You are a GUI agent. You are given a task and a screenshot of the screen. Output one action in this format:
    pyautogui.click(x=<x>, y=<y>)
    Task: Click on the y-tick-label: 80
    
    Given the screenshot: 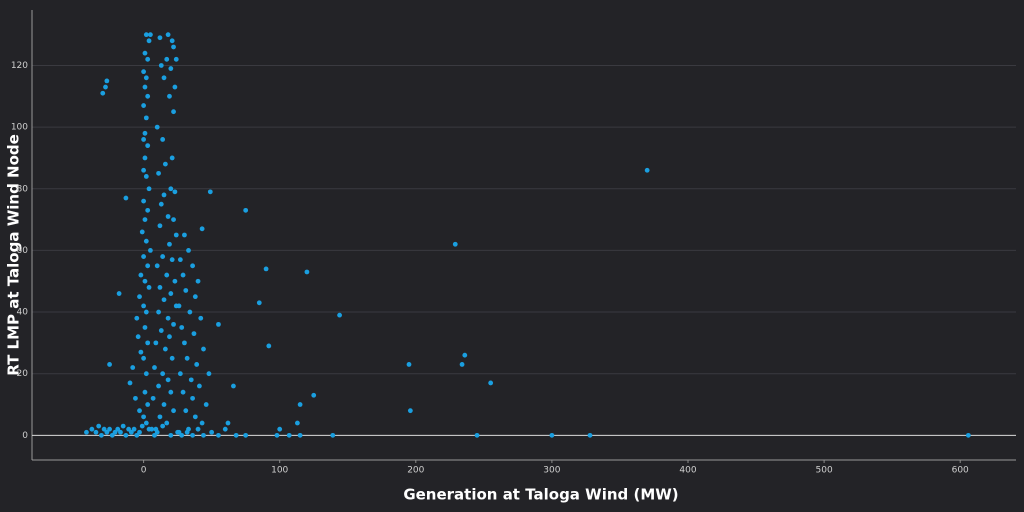 What is the action you would take?
    pyautogui.click(x=23, y=189)
    